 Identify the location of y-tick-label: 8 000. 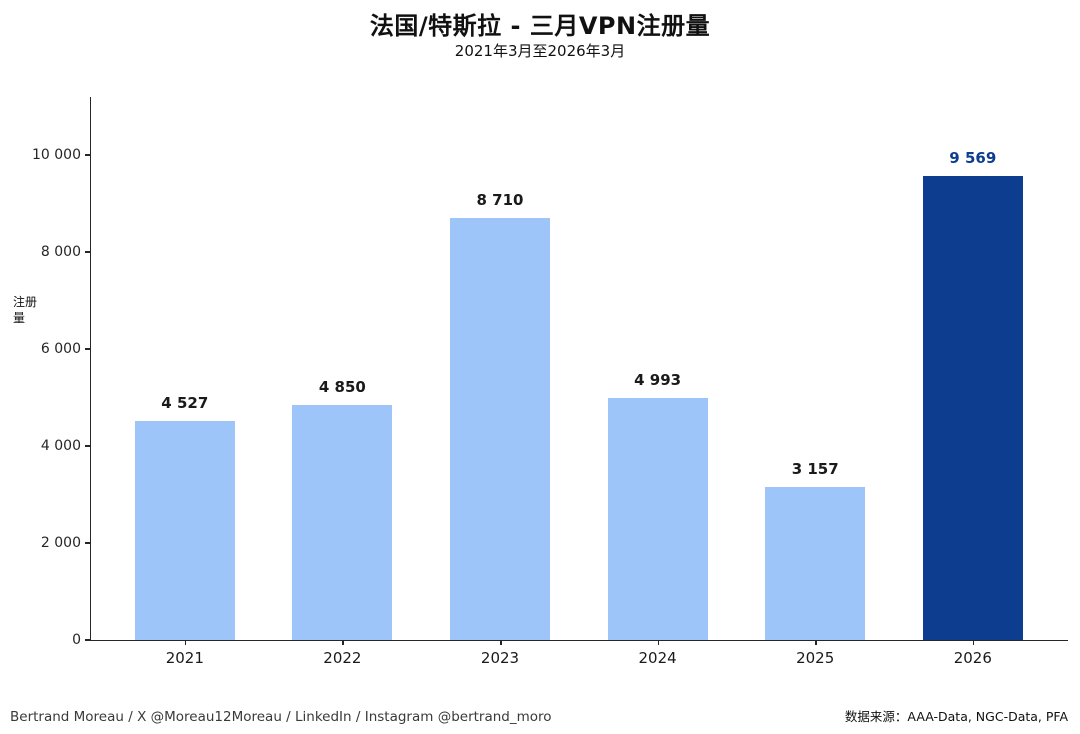
(60, 252).